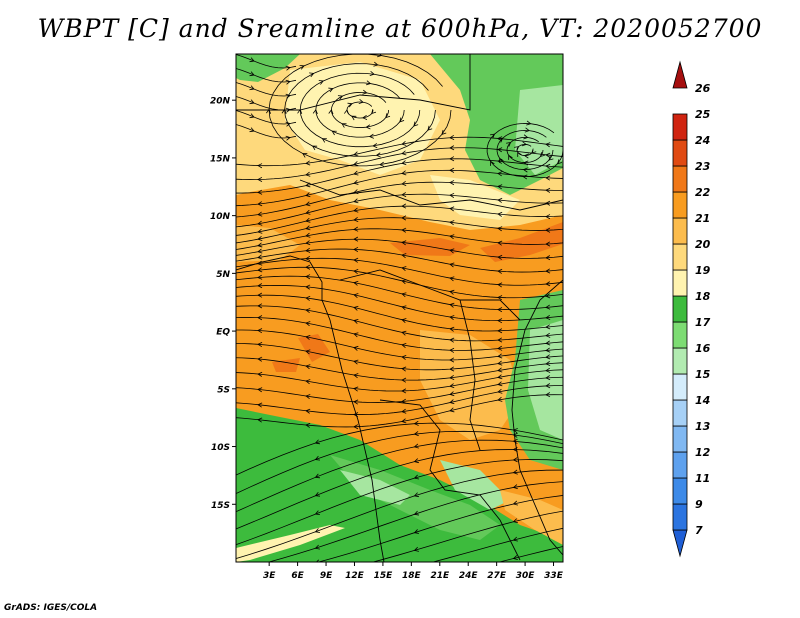 This screenshot has height=618, width=800. What do you see at coordinates (450, 480) in the screenshot?
I see `border-south` at bounding box center [450, 480].